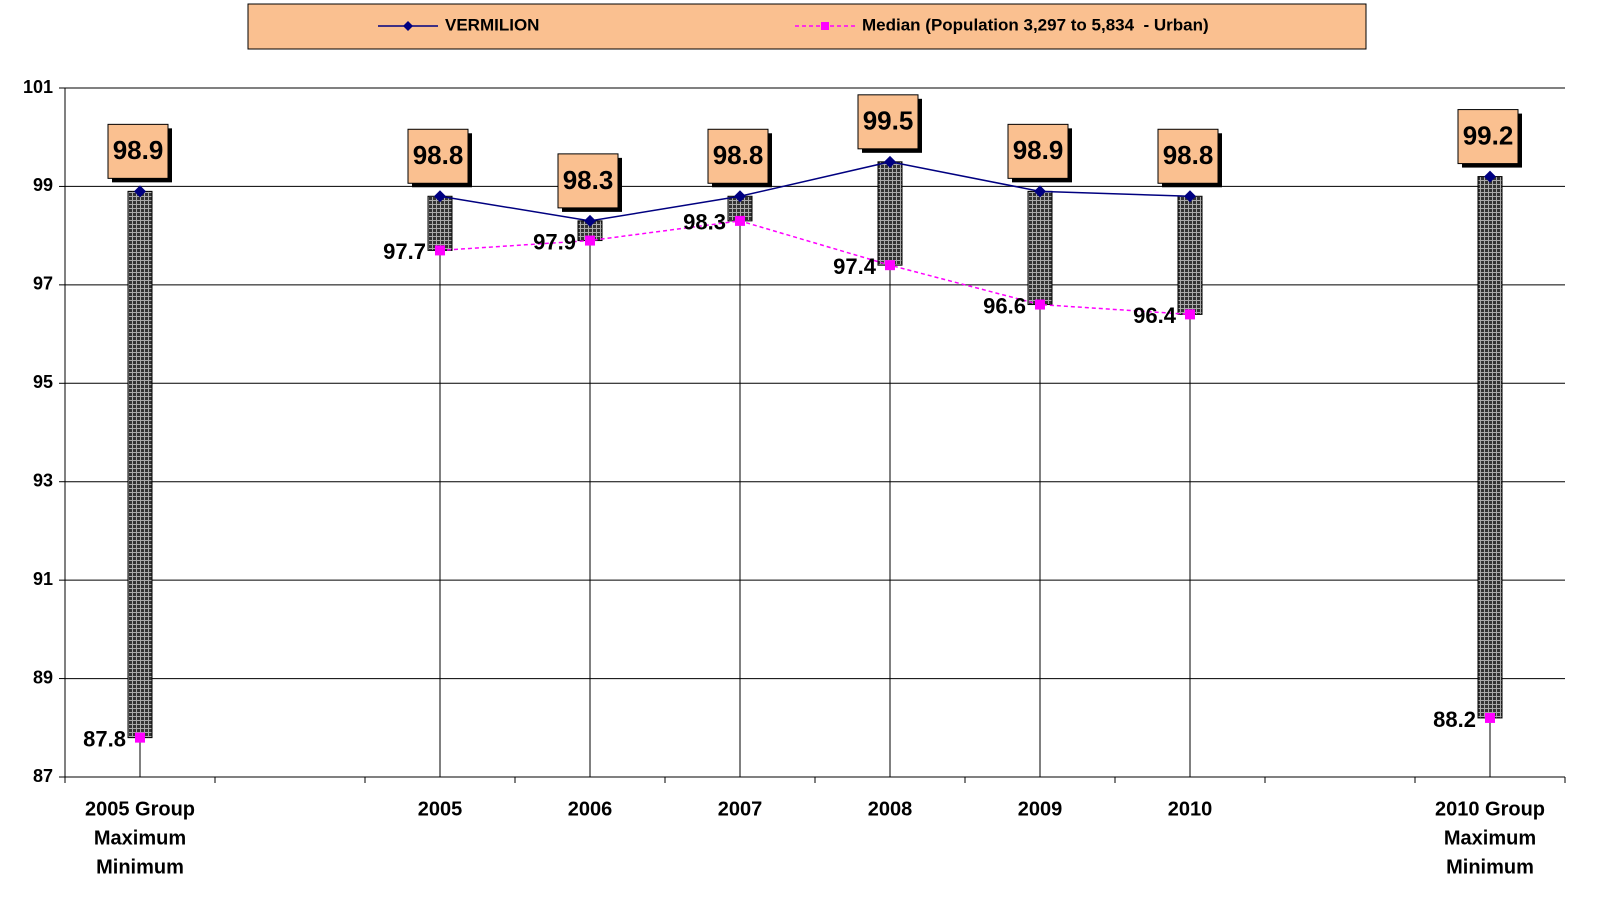 Image resolution: width=1608 pixels, height=903 pixels. I want to click on data-label: 97.4, so click(855, 266).